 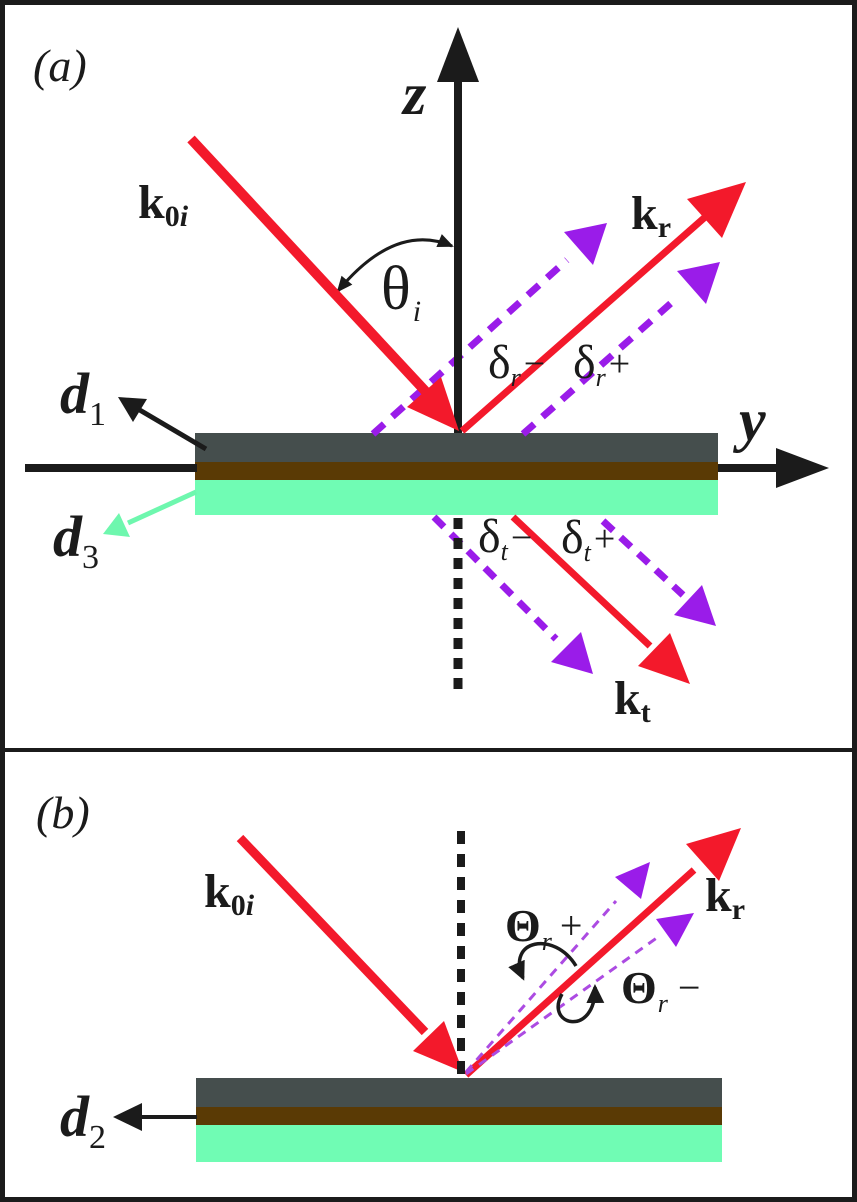 What do you see at coordinates (162, 507) in the screenshot?
I see `d3-pointer-line` at bounding box center [162, 507].